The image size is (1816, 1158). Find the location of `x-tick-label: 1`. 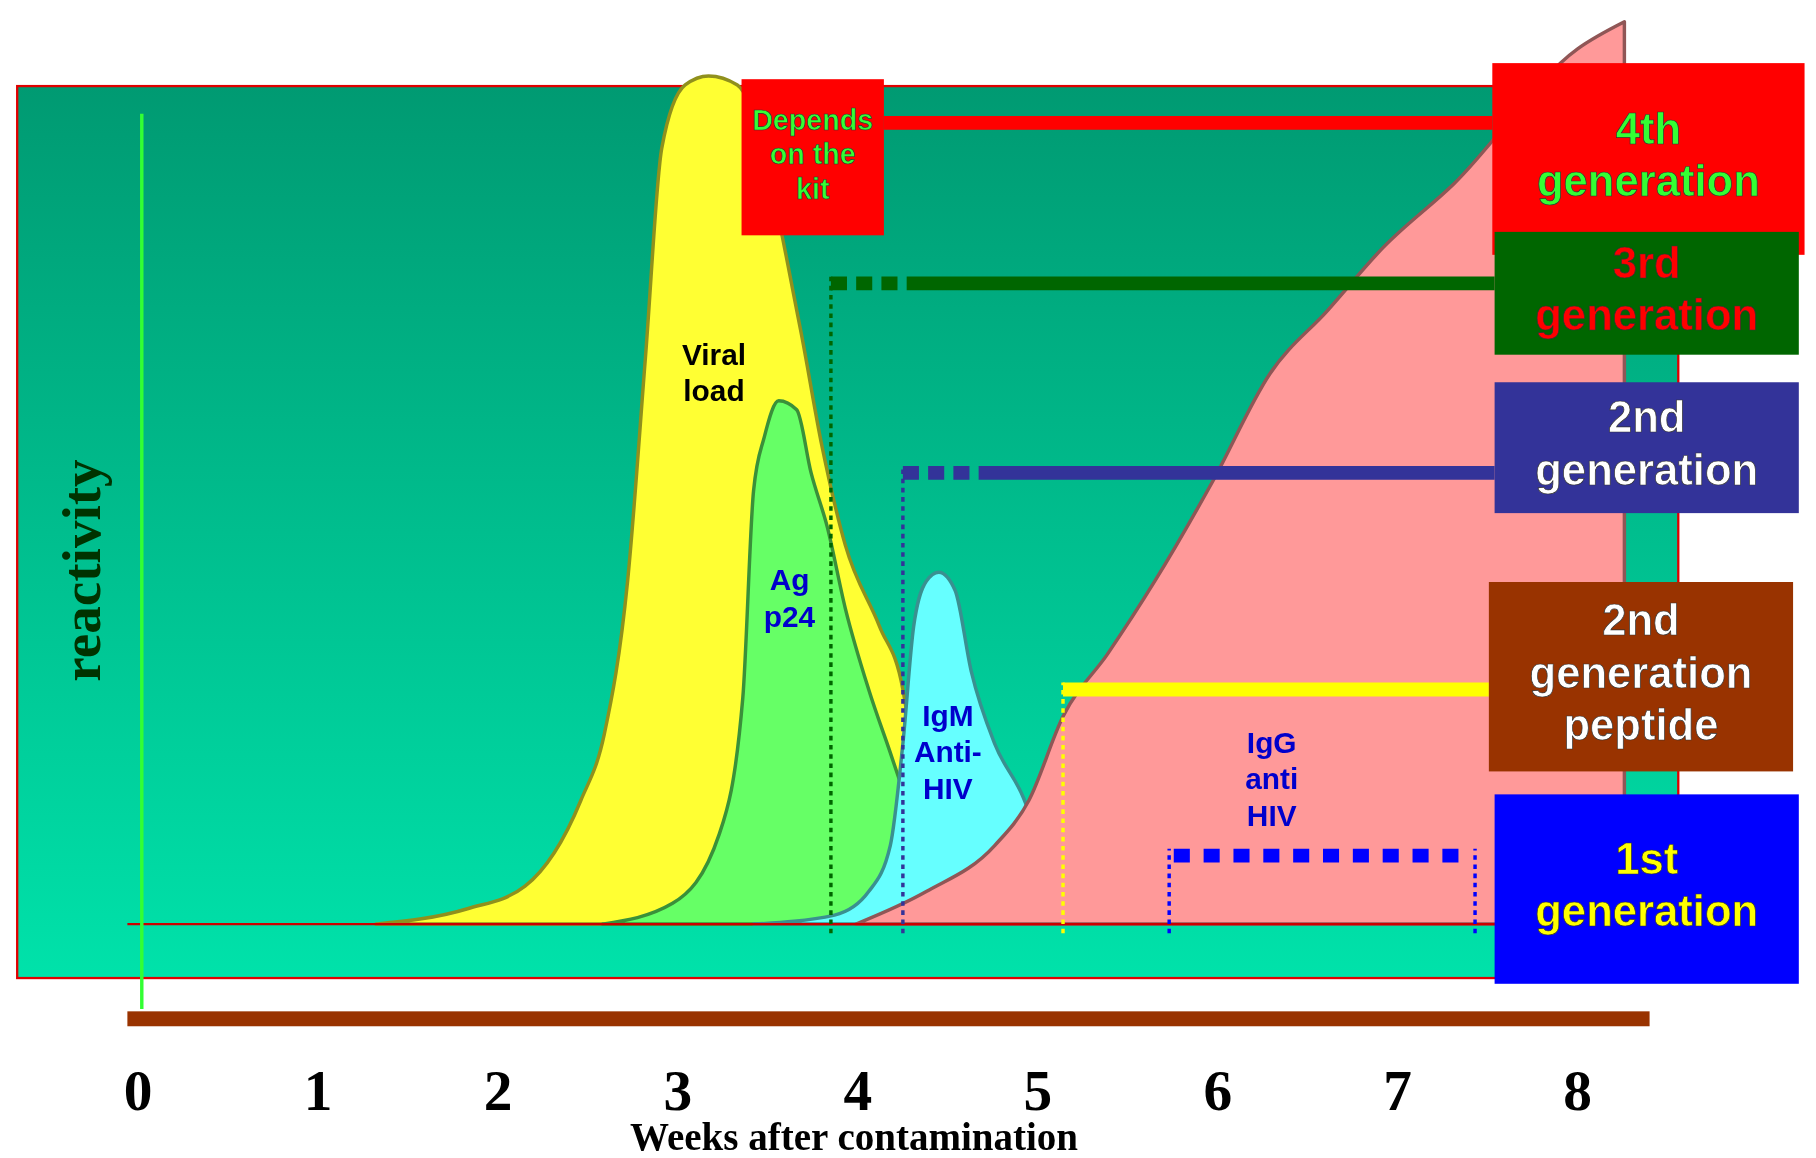

x-tick-label: 1 is located at coordinates (318, 1091).